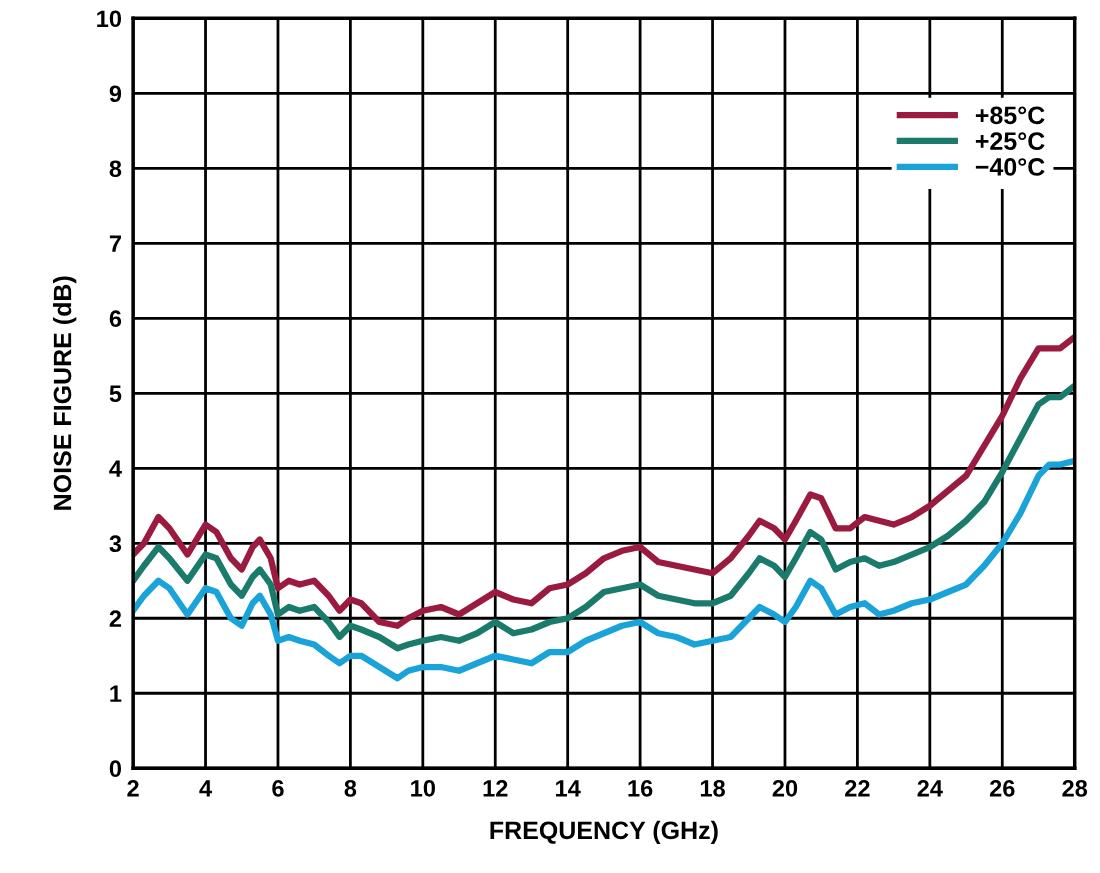 Image resolution: width=1100 pixels, height=873 pixels. I want to click on x-tick-label: 4, so click(205, 788).